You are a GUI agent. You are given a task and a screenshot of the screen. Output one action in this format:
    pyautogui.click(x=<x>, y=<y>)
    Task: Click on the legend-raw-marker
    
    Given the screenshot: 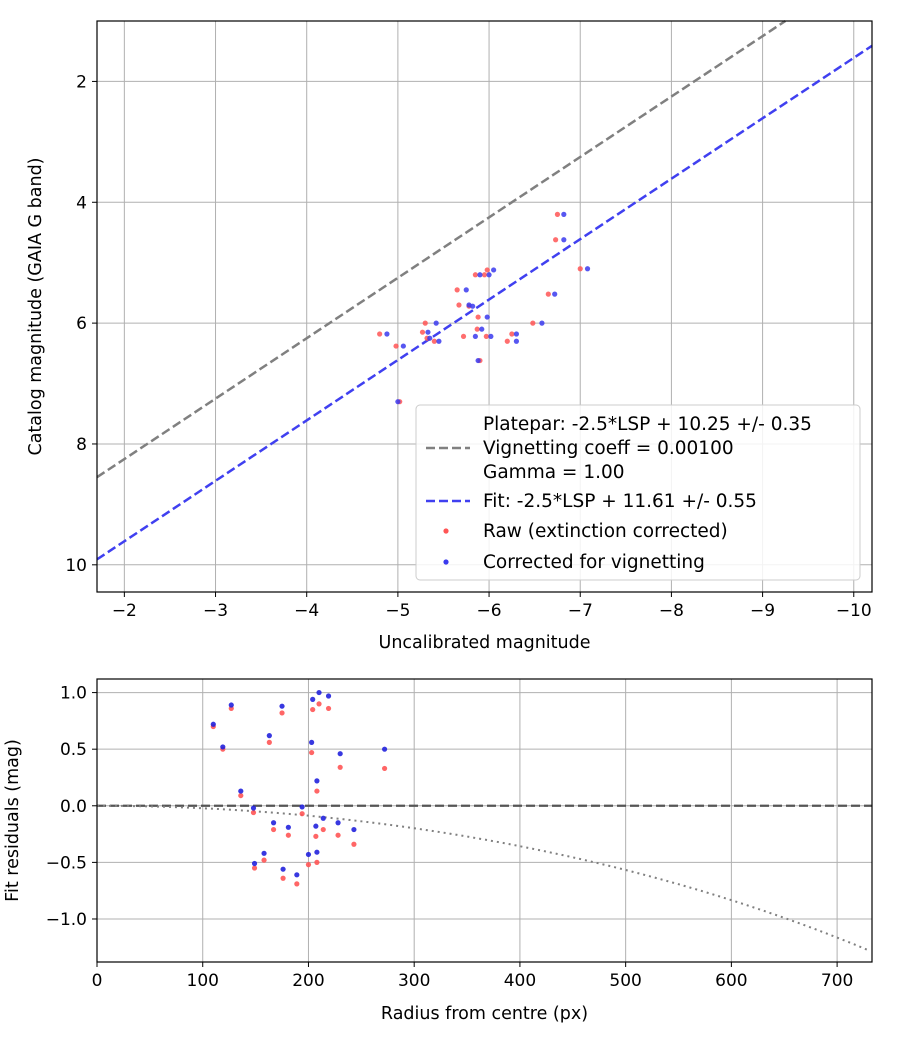 What is the action you would take?
    pyautogui.click(x=446, y=531)
    